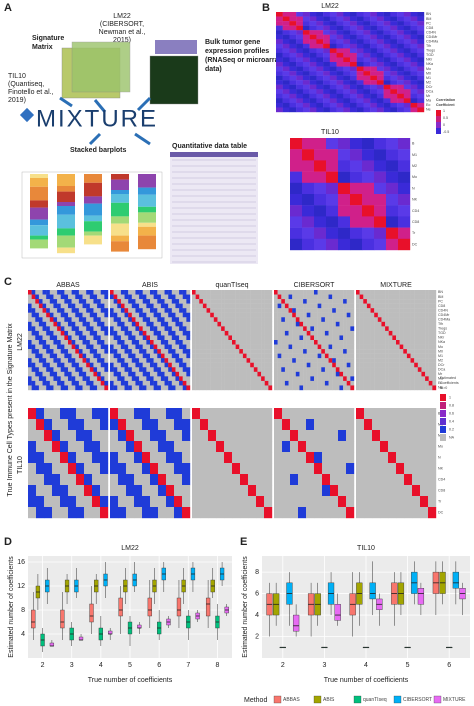 This screenshot has height=706, width=474. I want to click on row-tick-label: CD4Ma, so click(444, 319).